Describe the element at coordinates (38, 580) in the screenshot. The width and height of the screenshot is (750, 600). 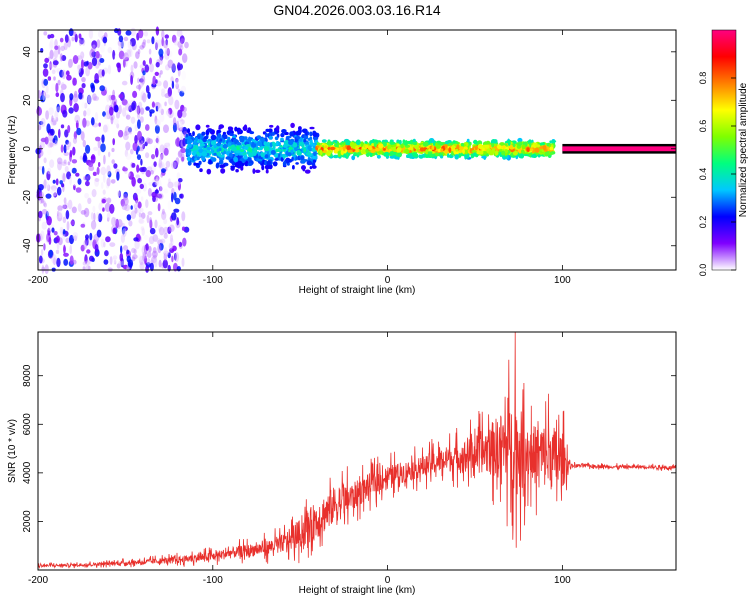
I see `snr-x-tick-label: -200` at that location.